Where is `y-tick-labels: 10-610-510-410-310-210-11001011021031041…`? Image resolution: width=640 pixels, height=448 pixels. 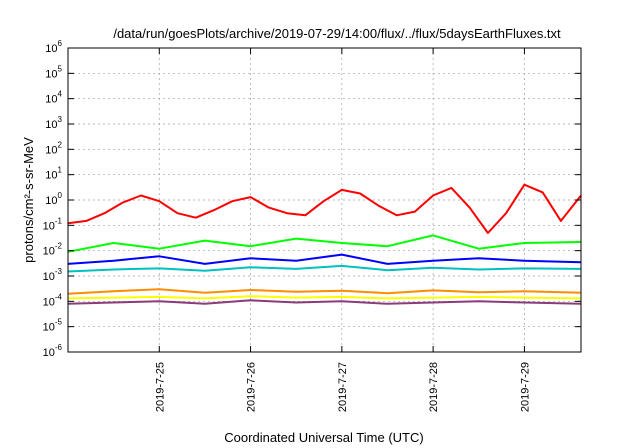 y-tick-labels: 10-610-510-410-310-210-11001011021031041… is located at coordinates (53, 199).